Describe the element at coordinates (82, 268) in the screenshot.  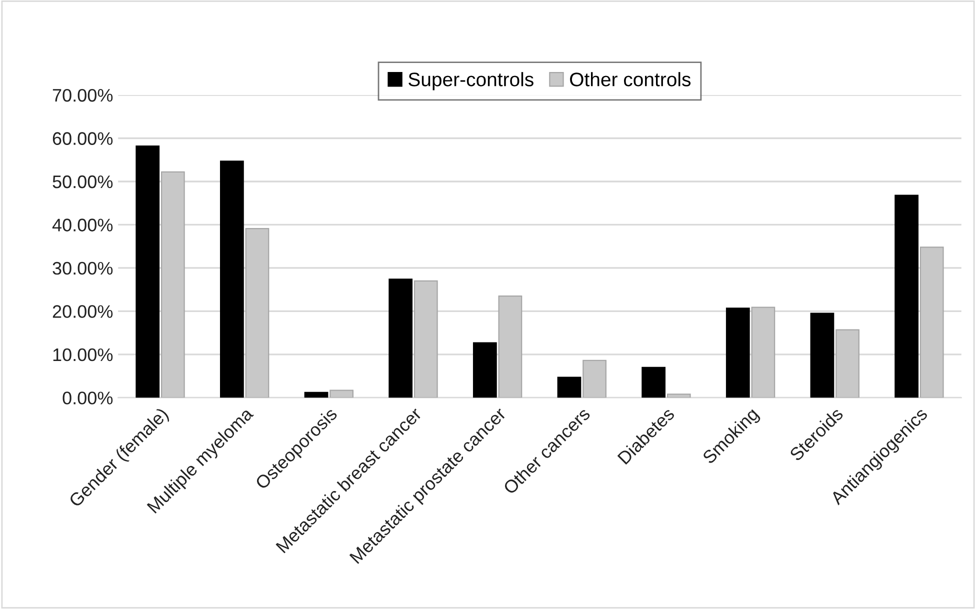
I see `y-tick-label: 30.00%` at that location.